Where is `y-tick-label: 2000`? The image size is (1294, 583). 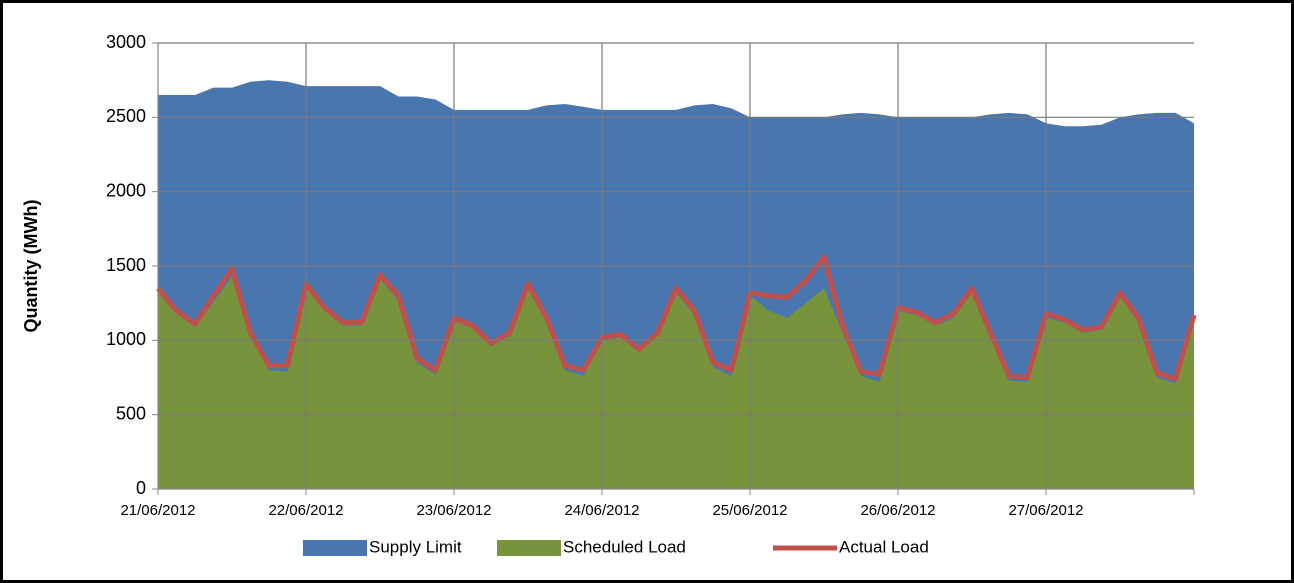 y-tick-label: 2000 is located at coordinates (126, 190).